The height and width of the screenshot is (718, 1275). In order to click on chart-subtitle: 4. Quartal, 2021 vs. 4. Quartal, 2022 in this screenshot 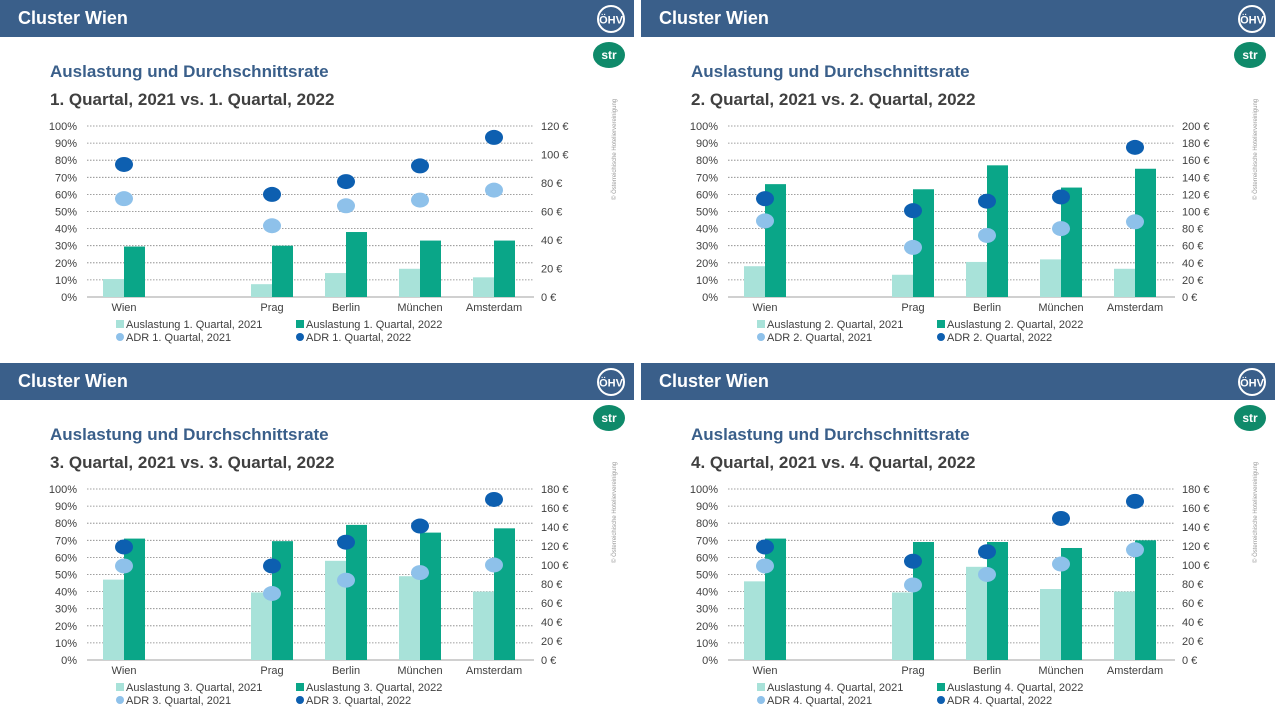, I will do `click(833, 462)`.